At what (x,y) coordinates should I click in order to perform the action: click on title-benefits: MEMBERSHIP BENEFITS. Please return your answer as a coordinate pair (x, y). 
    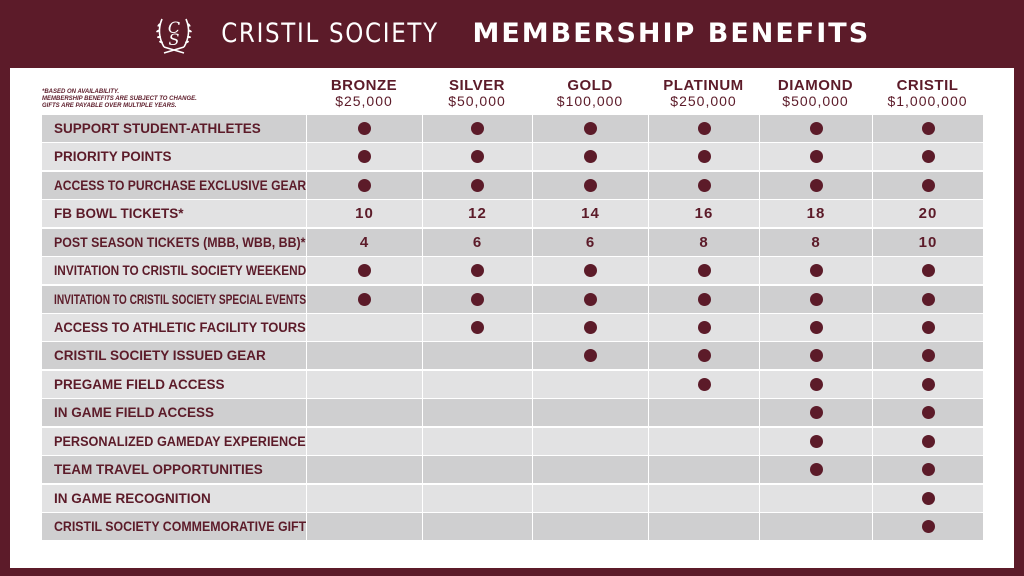
    Looking at the image, I should click on (671, 33).